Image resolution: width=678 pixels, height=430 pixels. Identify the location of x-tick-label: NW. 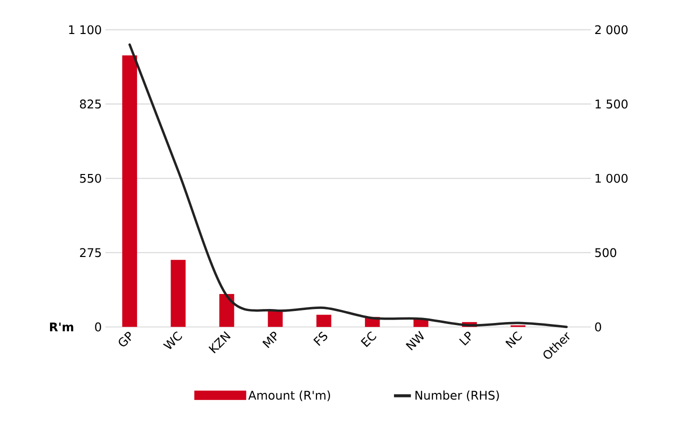
(415, 340).